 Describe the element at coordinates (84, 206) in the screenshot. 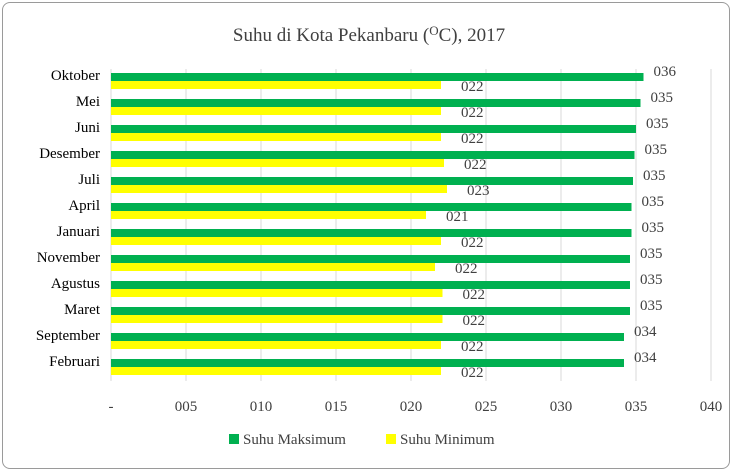

I see `category-label: April` at that location.